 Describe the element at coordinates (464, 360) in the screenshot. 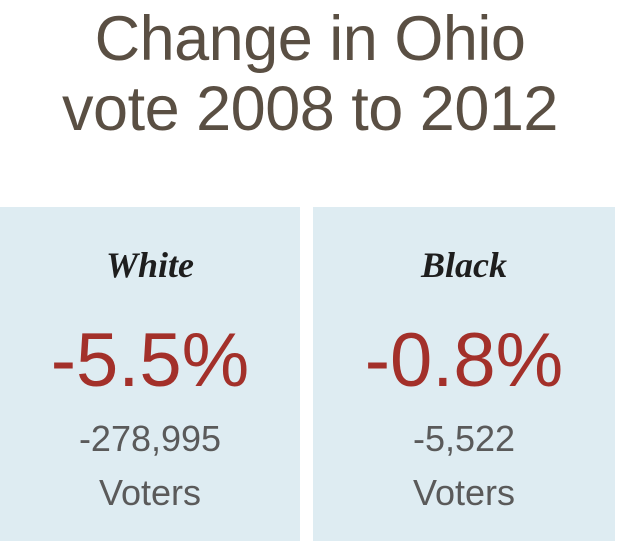

I see `percent-change: -0.8%` at that location.